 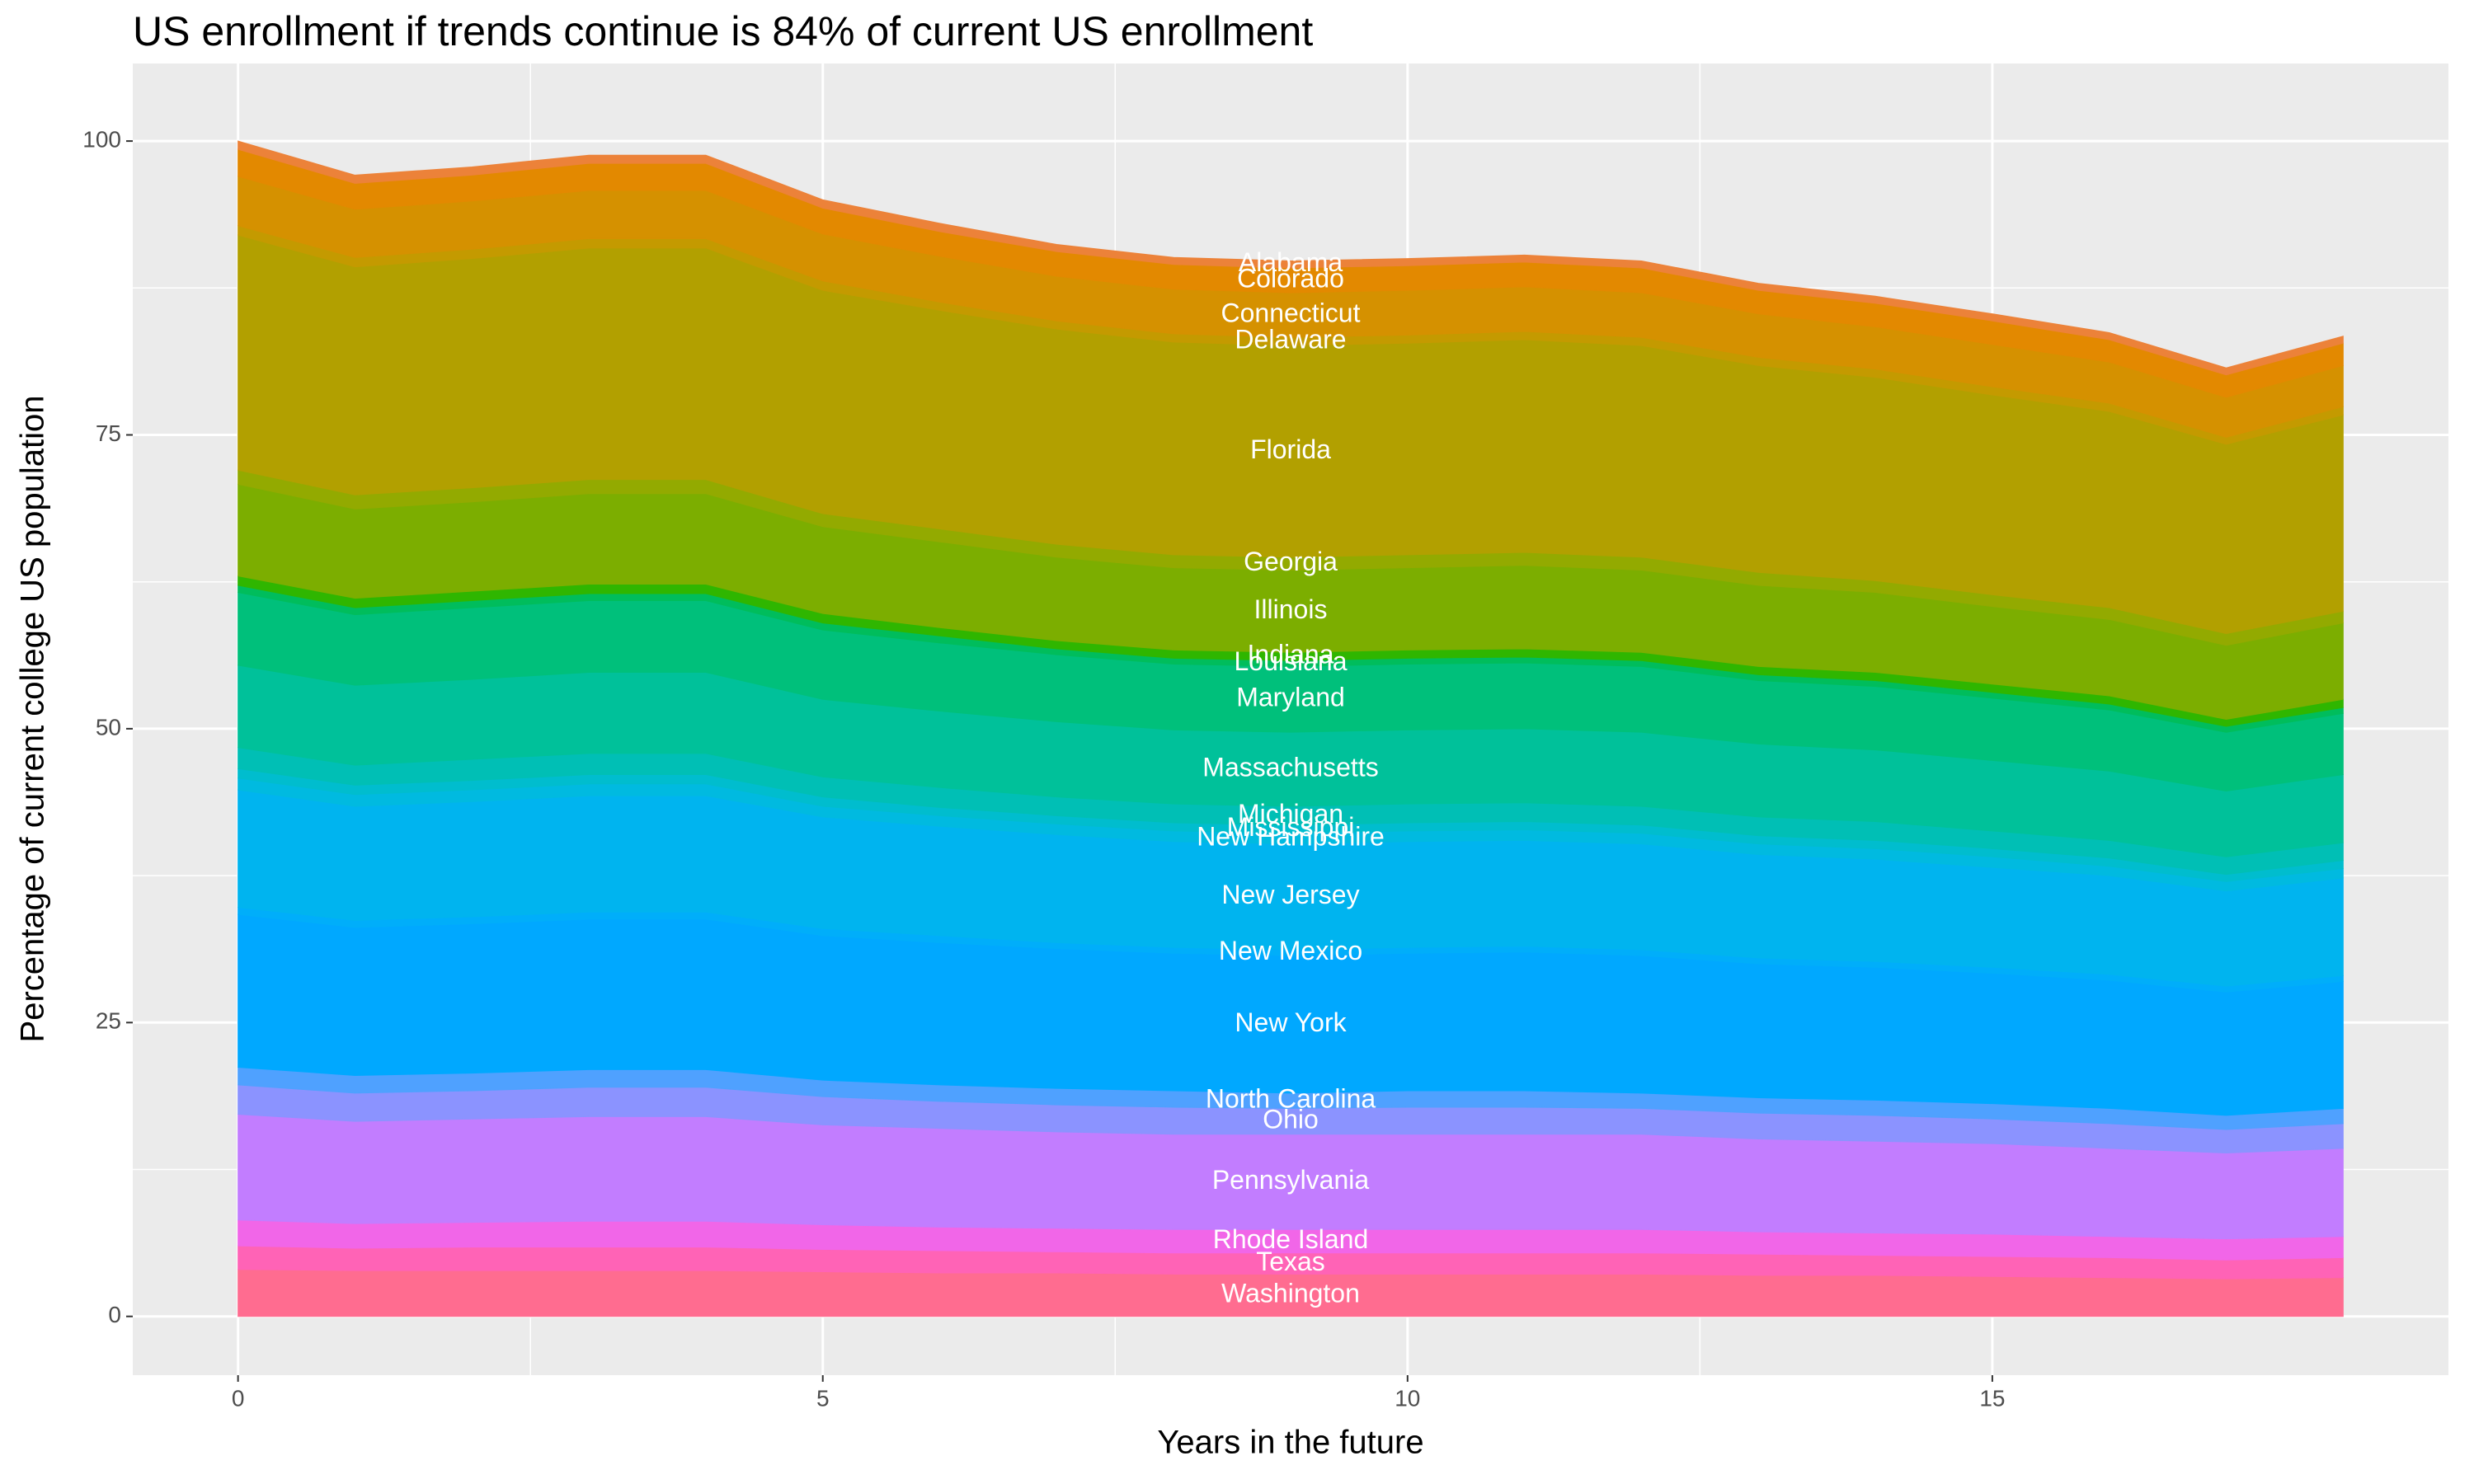 I want to click on y-tick-label: 0, so click(x=114, y=1314).